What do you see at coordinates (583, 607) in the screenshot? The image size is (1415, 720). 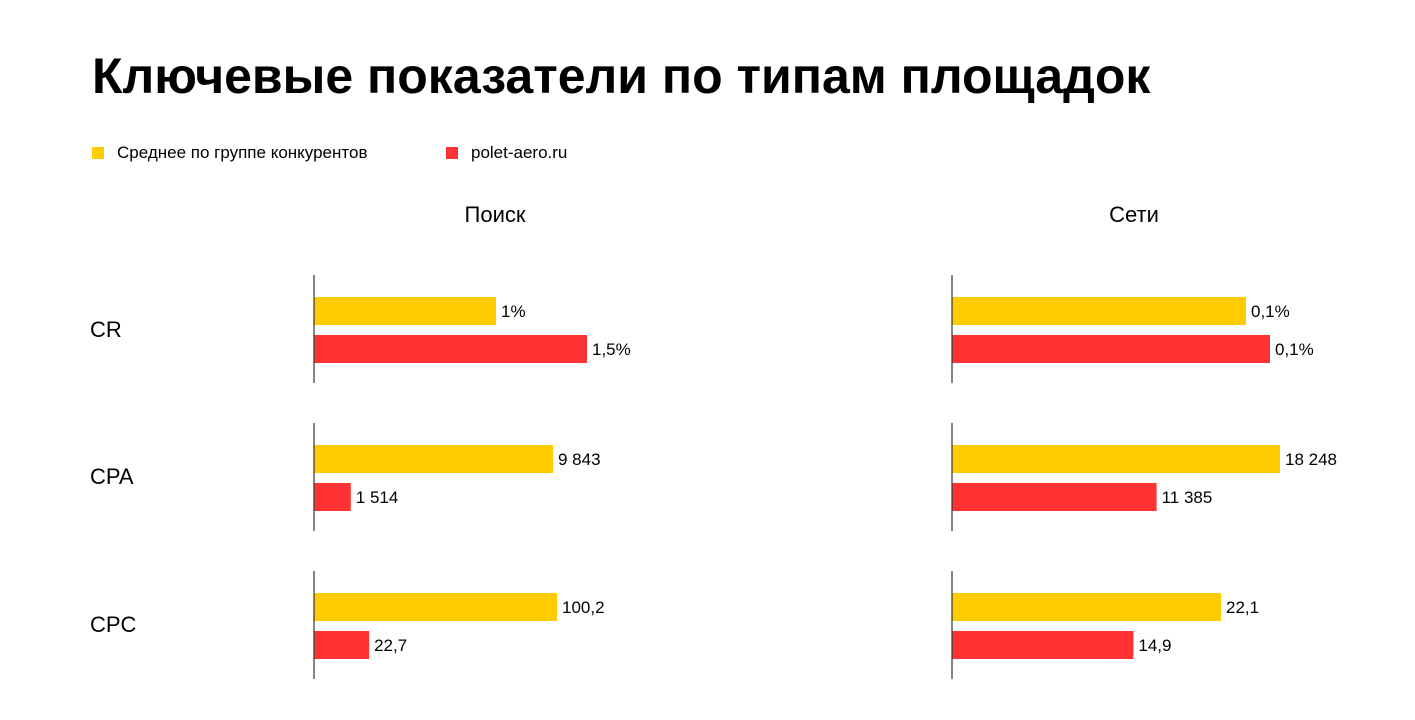 I see `data-label-search-cpc-competitors: 100,2` at bounding box center [583, 607].